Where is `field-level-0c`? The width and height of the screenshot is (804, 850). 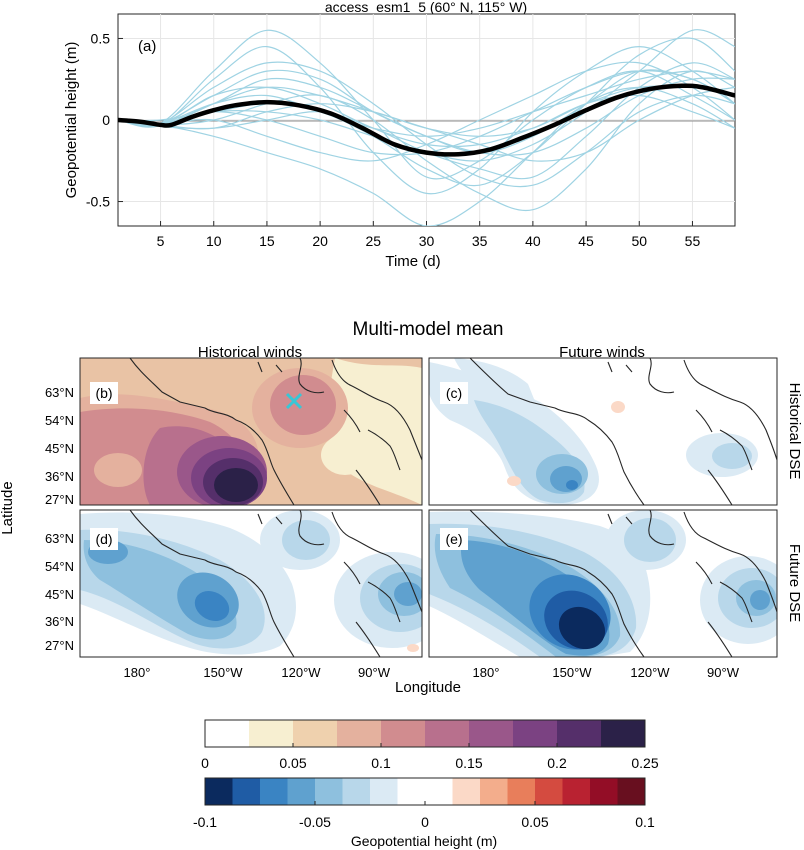
field-level-0c is located at coordinates (392, 390).